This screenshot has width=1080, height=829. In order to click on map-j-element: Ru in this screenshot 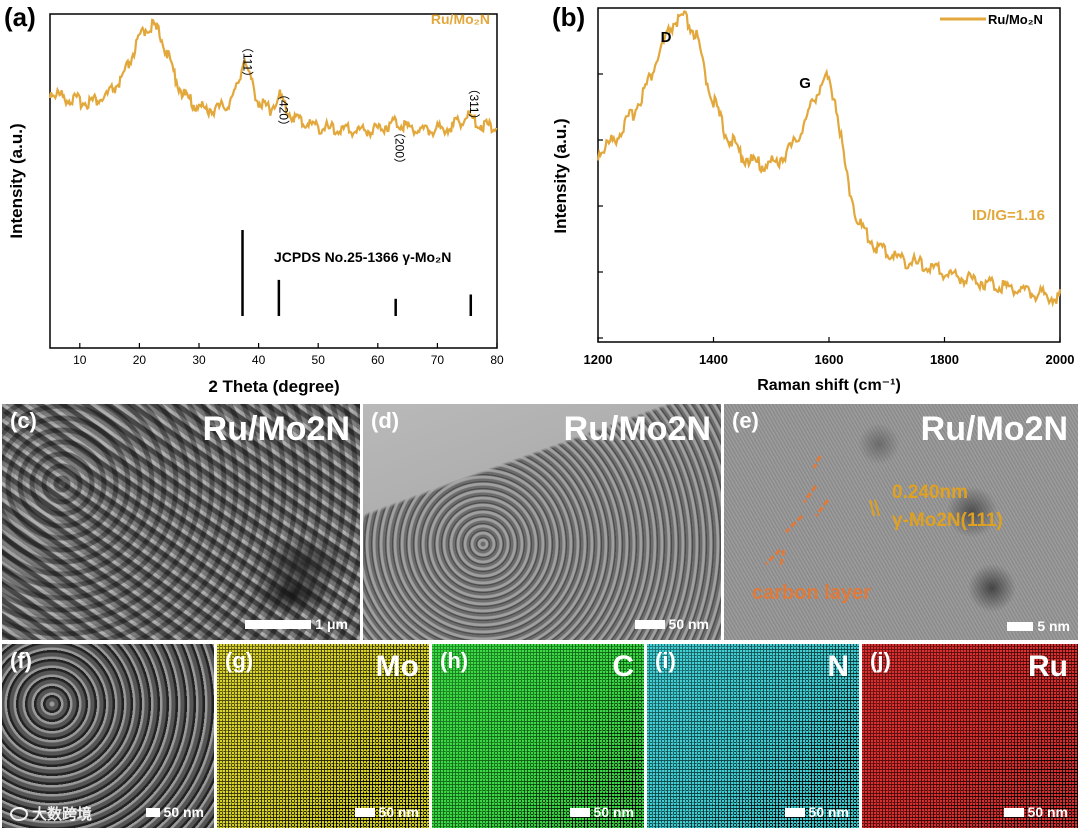, I will do `click(1048, 666)`.